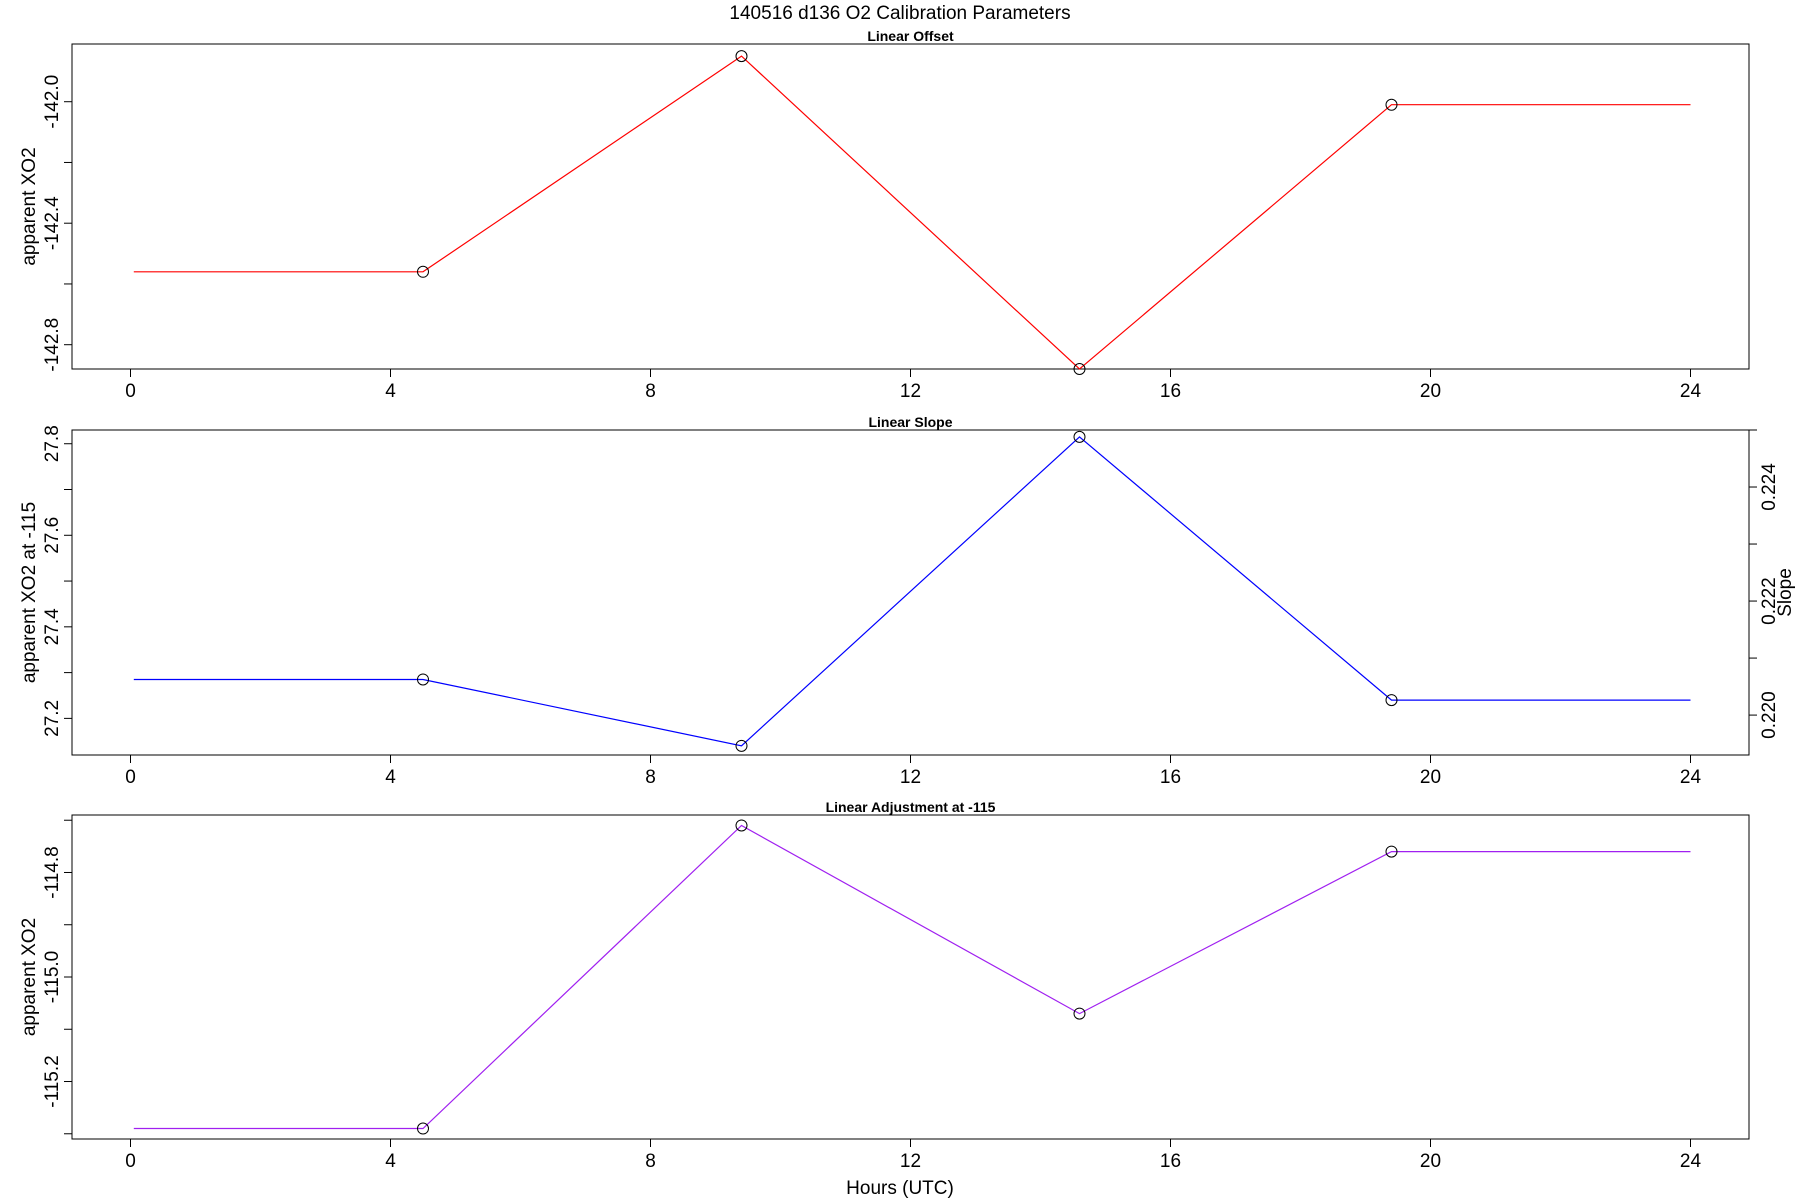  Describe the element at coordinates (910, 422) in the screenshot. I see `panel-title: Linear Slope` at that location.